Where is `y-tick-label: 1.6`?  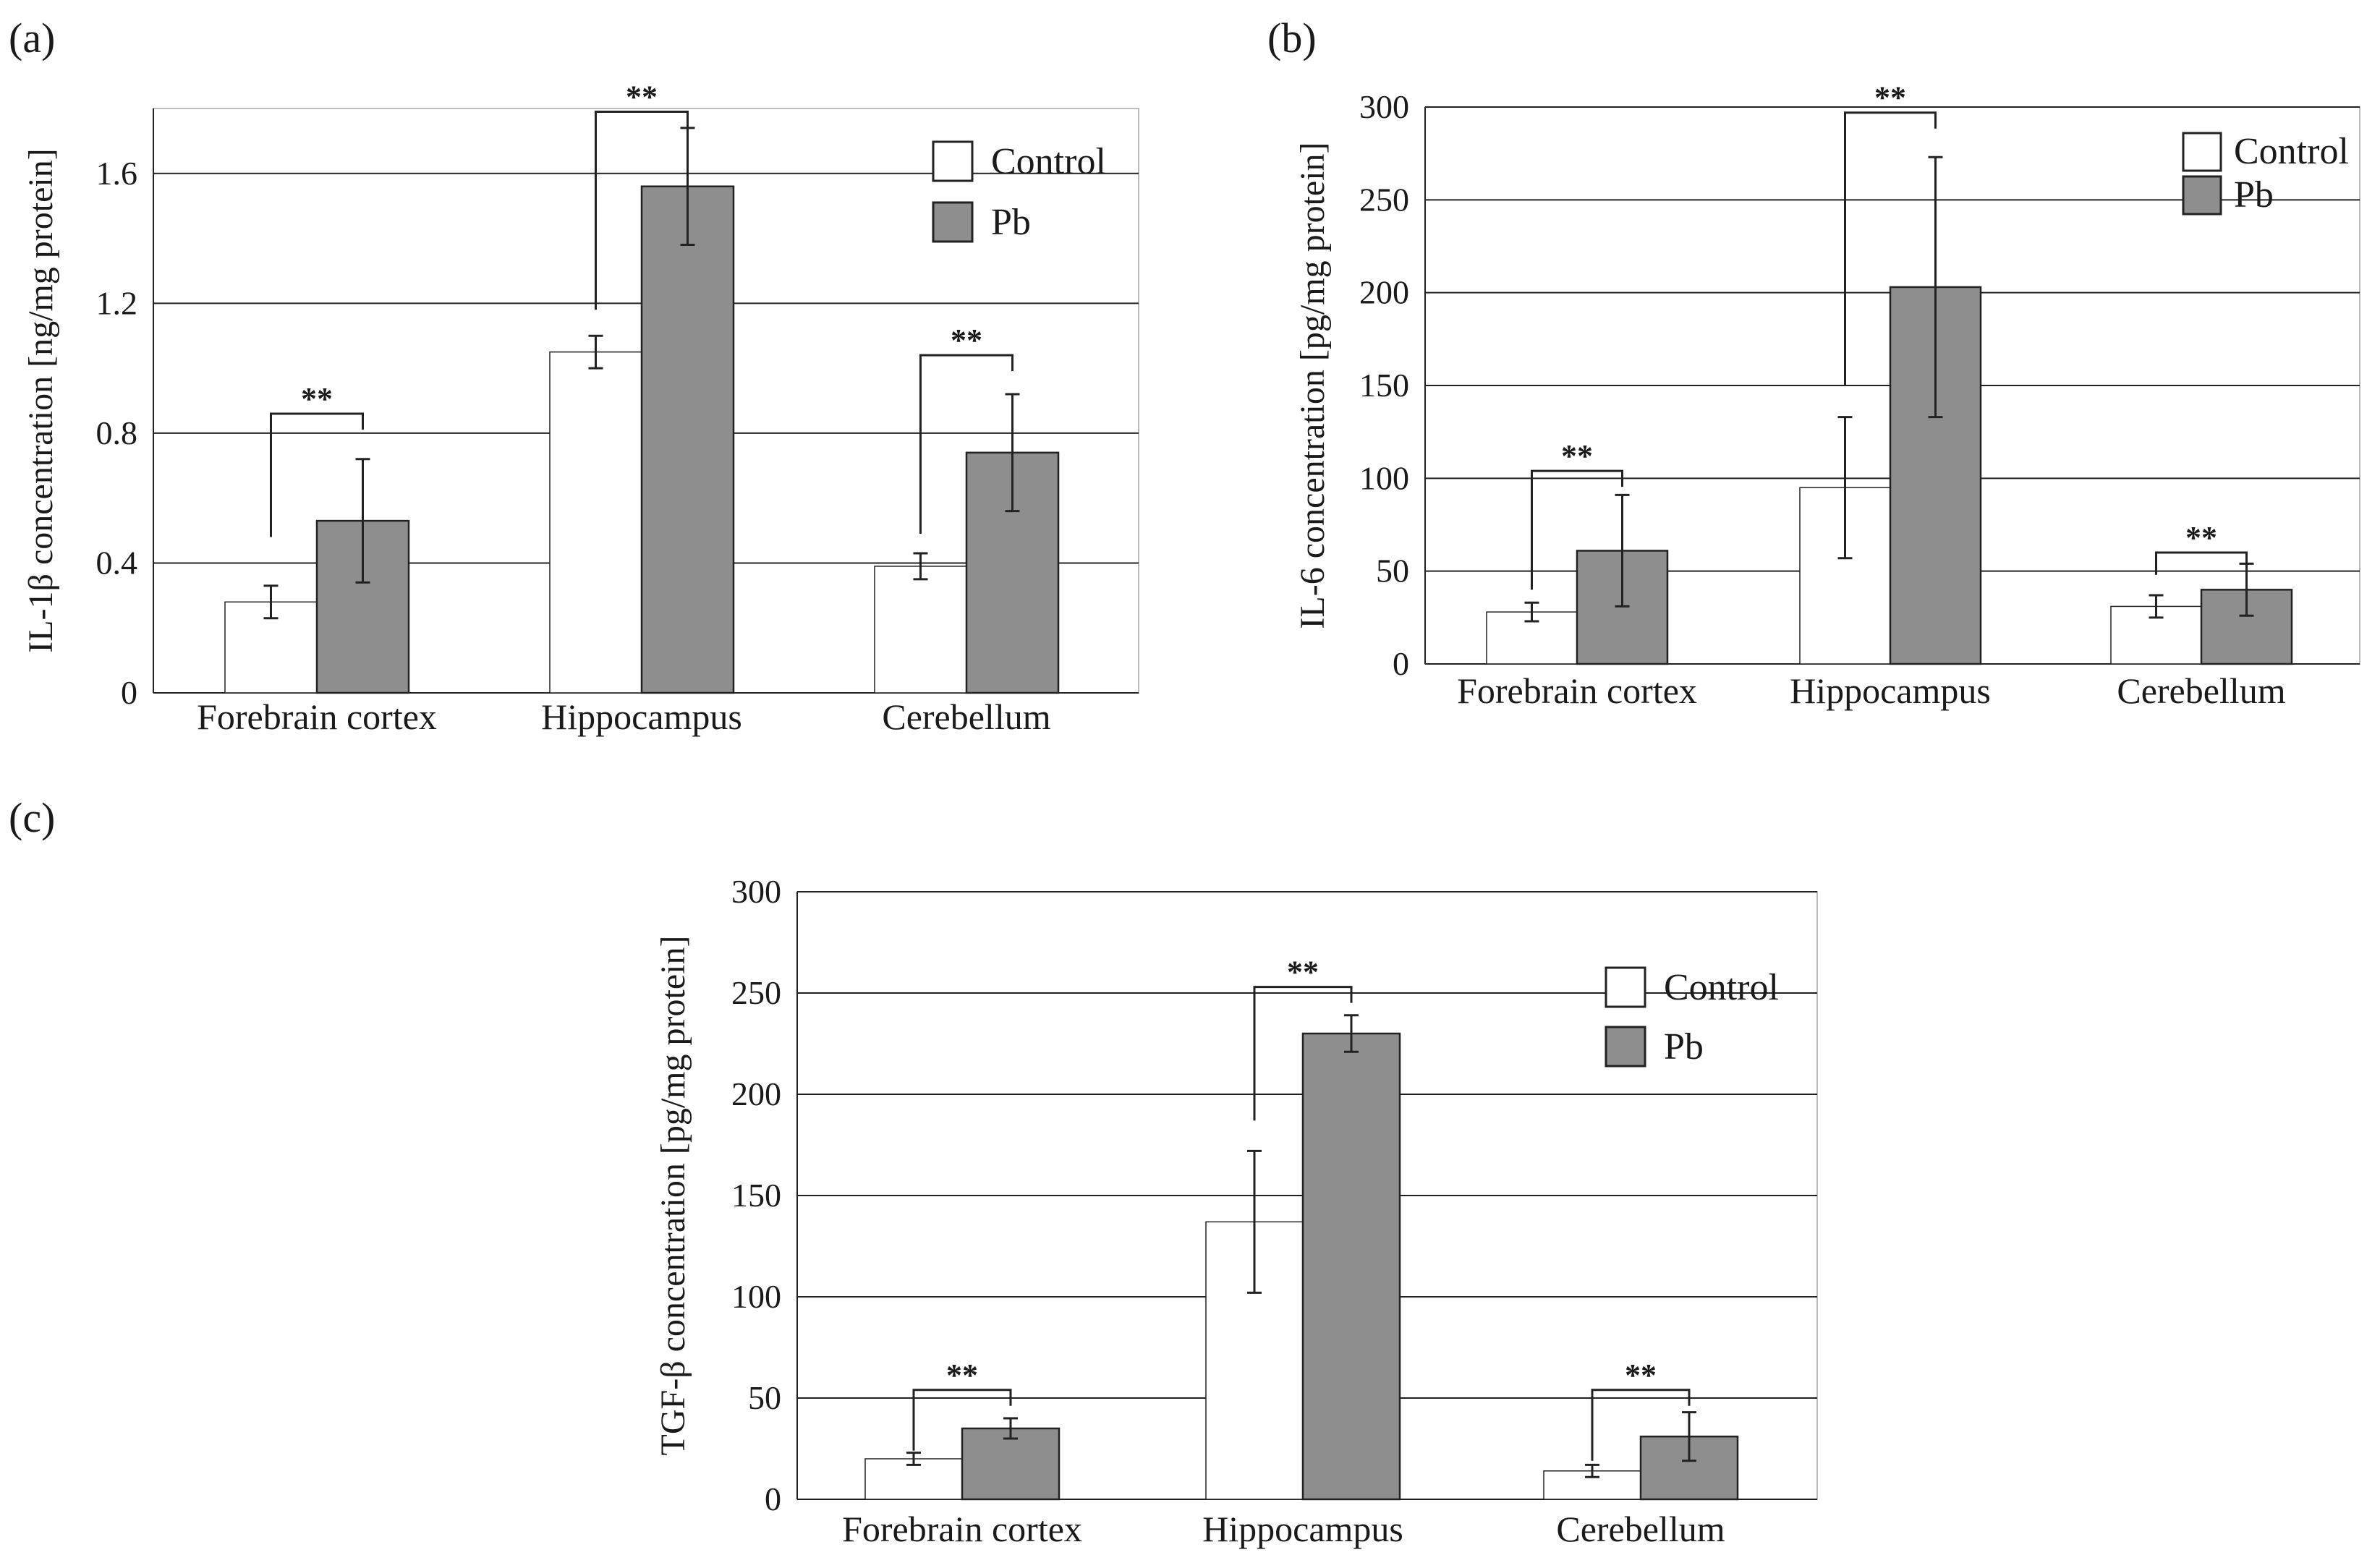 y-tick-label: 1.6 is located at coordinates (117, 173).